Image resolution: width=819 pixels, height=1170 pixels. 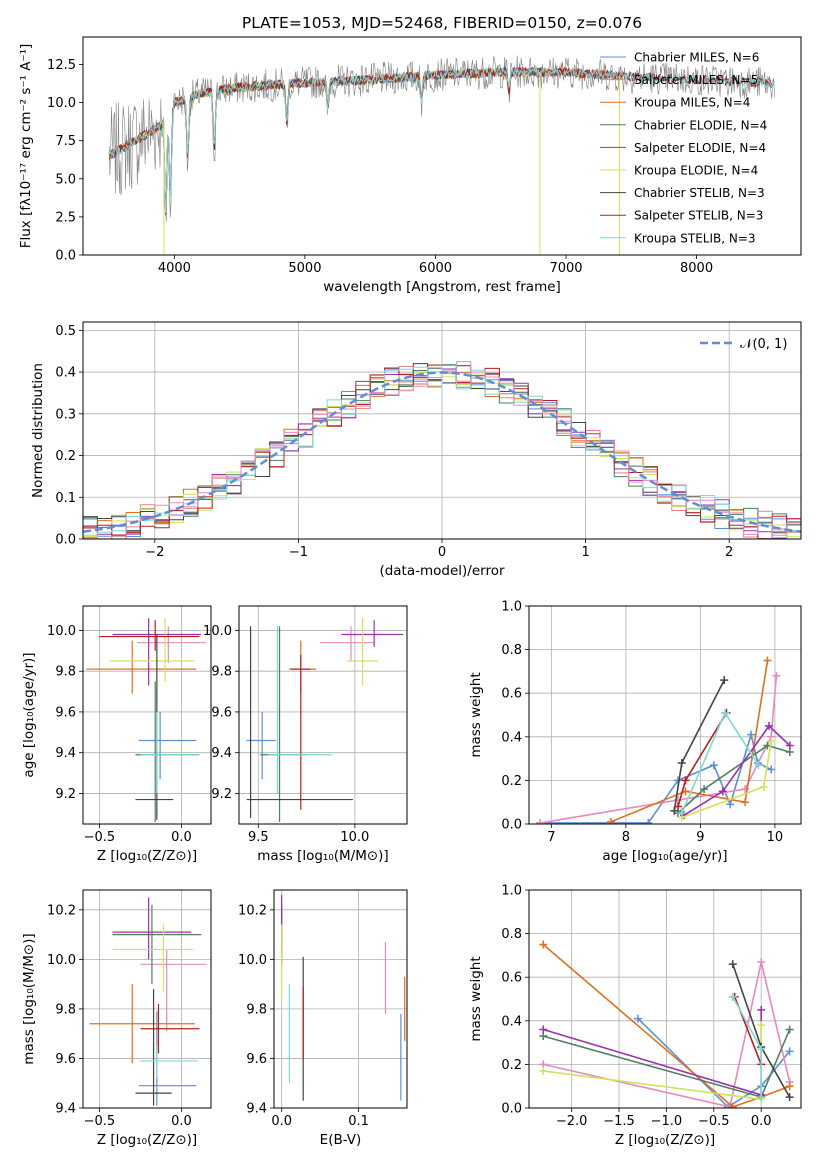 I want to click on legend-label: Salpeter MILES, N=5, so click(x=696, y=80).